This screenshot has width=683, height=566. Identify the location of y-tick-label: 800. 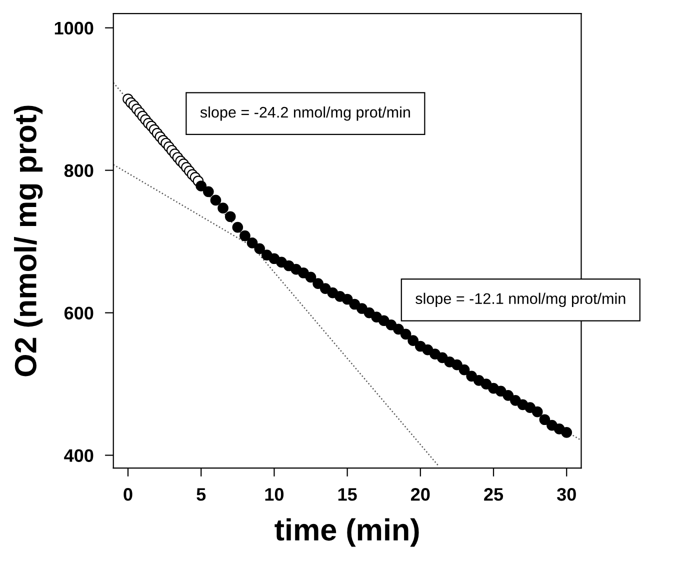
(79, 171).